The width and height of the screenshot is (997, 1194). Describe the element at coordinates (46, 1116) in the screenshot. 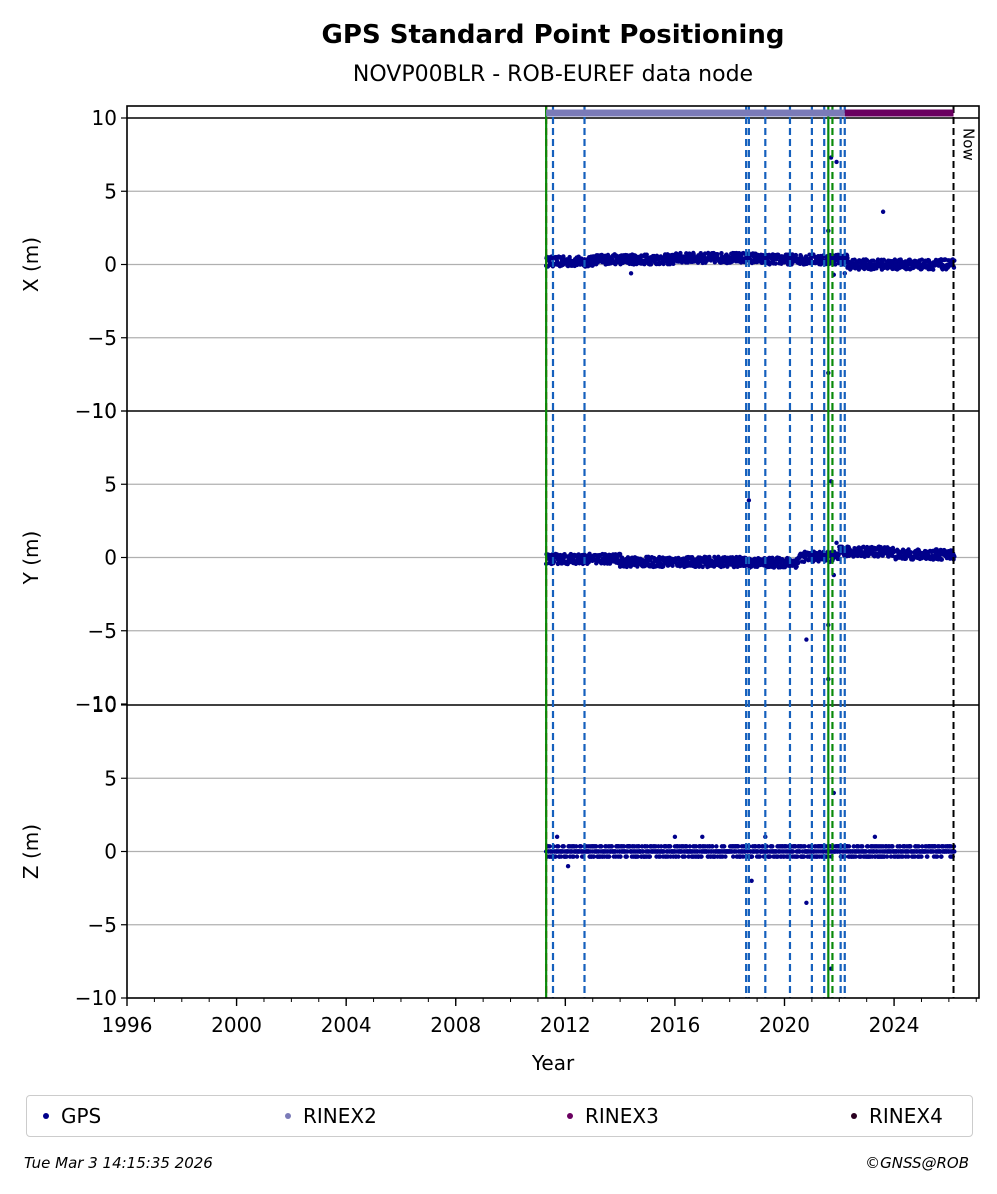

I see `legend-marker-gps` at that location.